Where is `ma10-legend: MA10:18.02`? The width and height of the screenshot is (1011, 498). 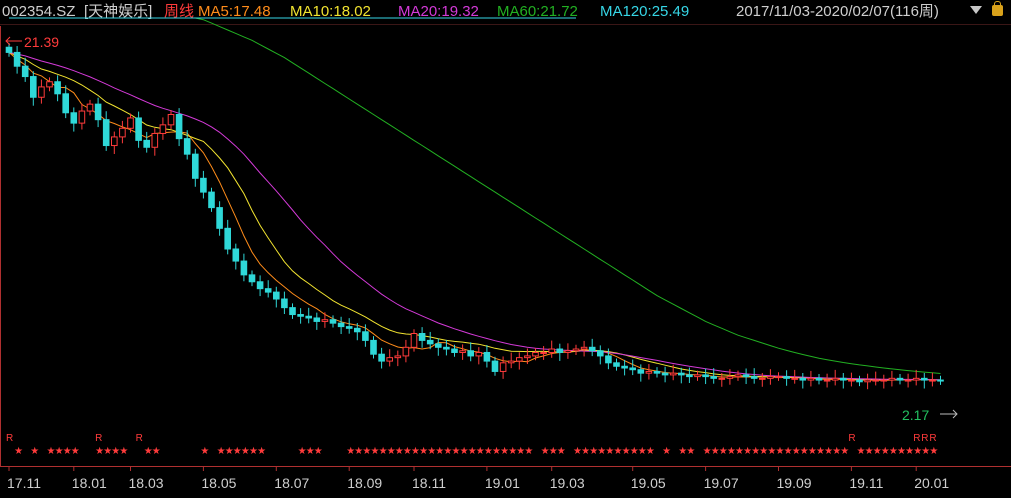
ma10-legend: MA10:18.02 is located at coordinates (330, 11).